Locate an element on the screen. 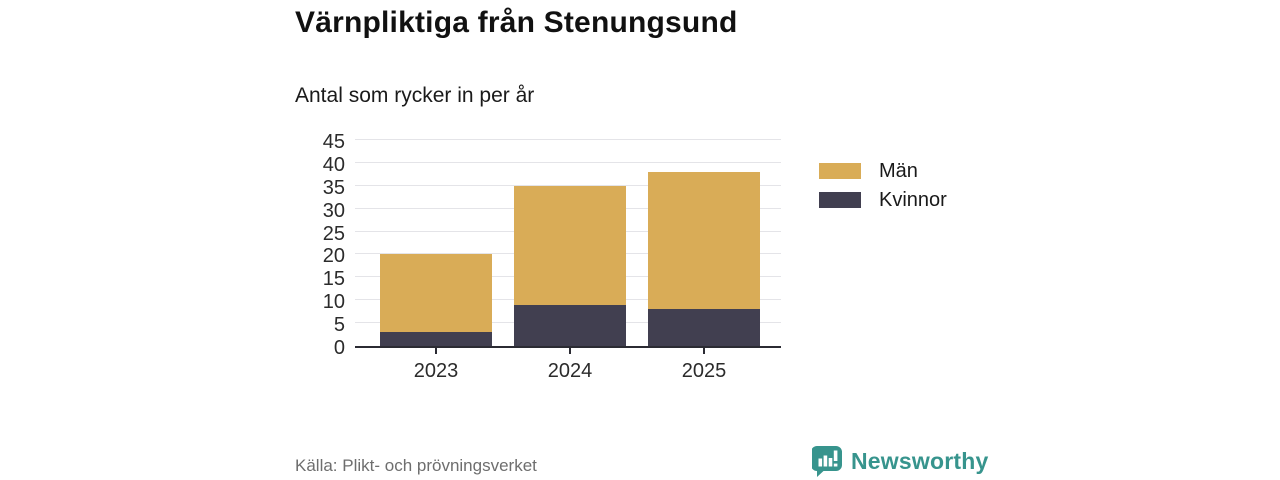 The width and height of the screenshot is (1280, 480). x-axis-label-2023: 2023 is located at coordinates (436, 371).